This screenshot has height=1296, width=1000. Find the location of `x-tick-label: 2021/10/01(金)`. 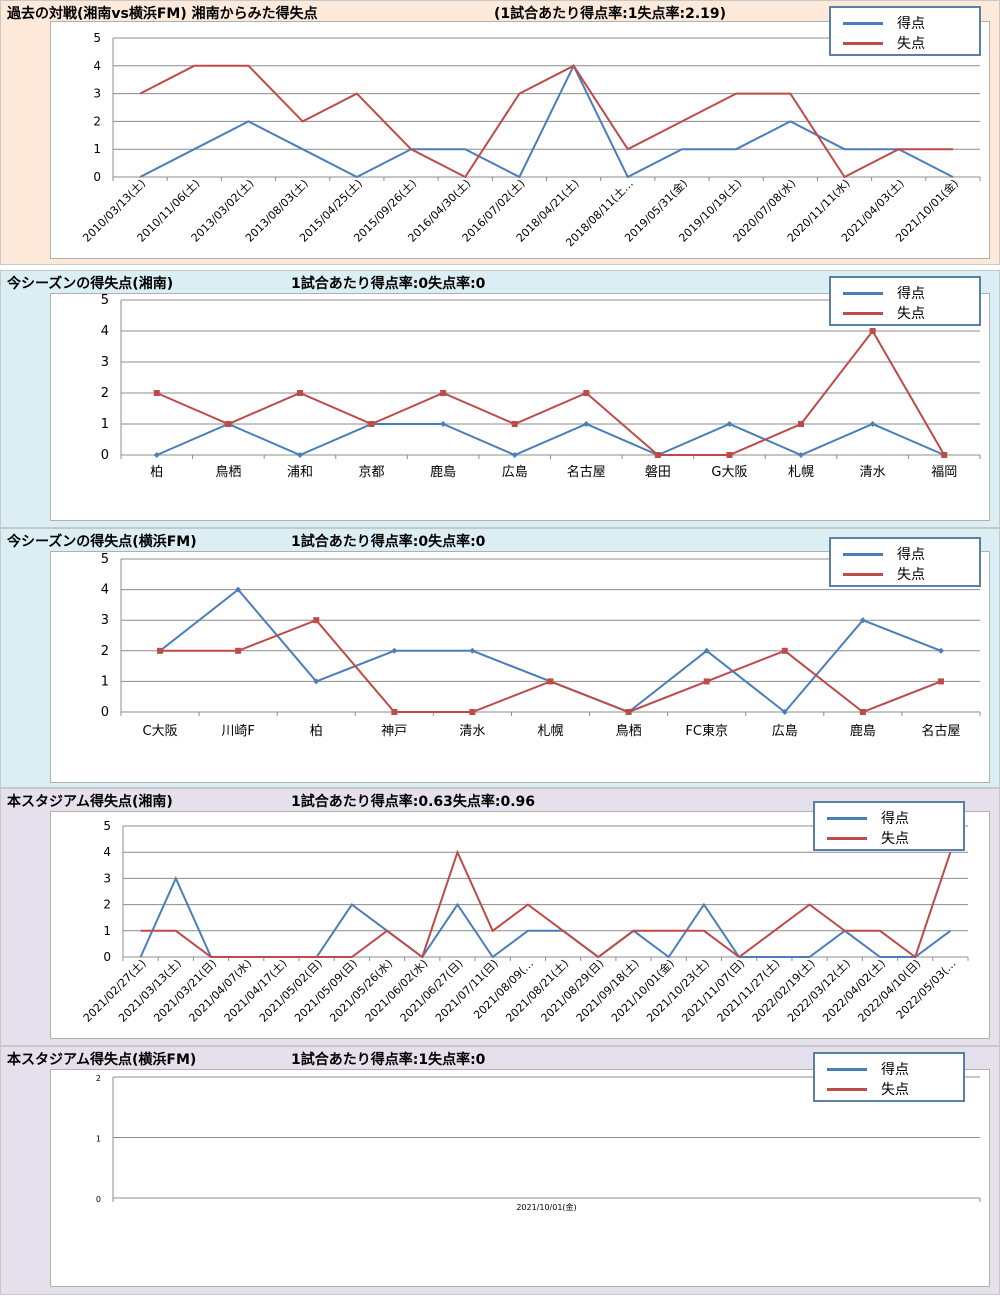

x-tick-label: 2021/10/01(金) is located at coordinates (546, 1207).